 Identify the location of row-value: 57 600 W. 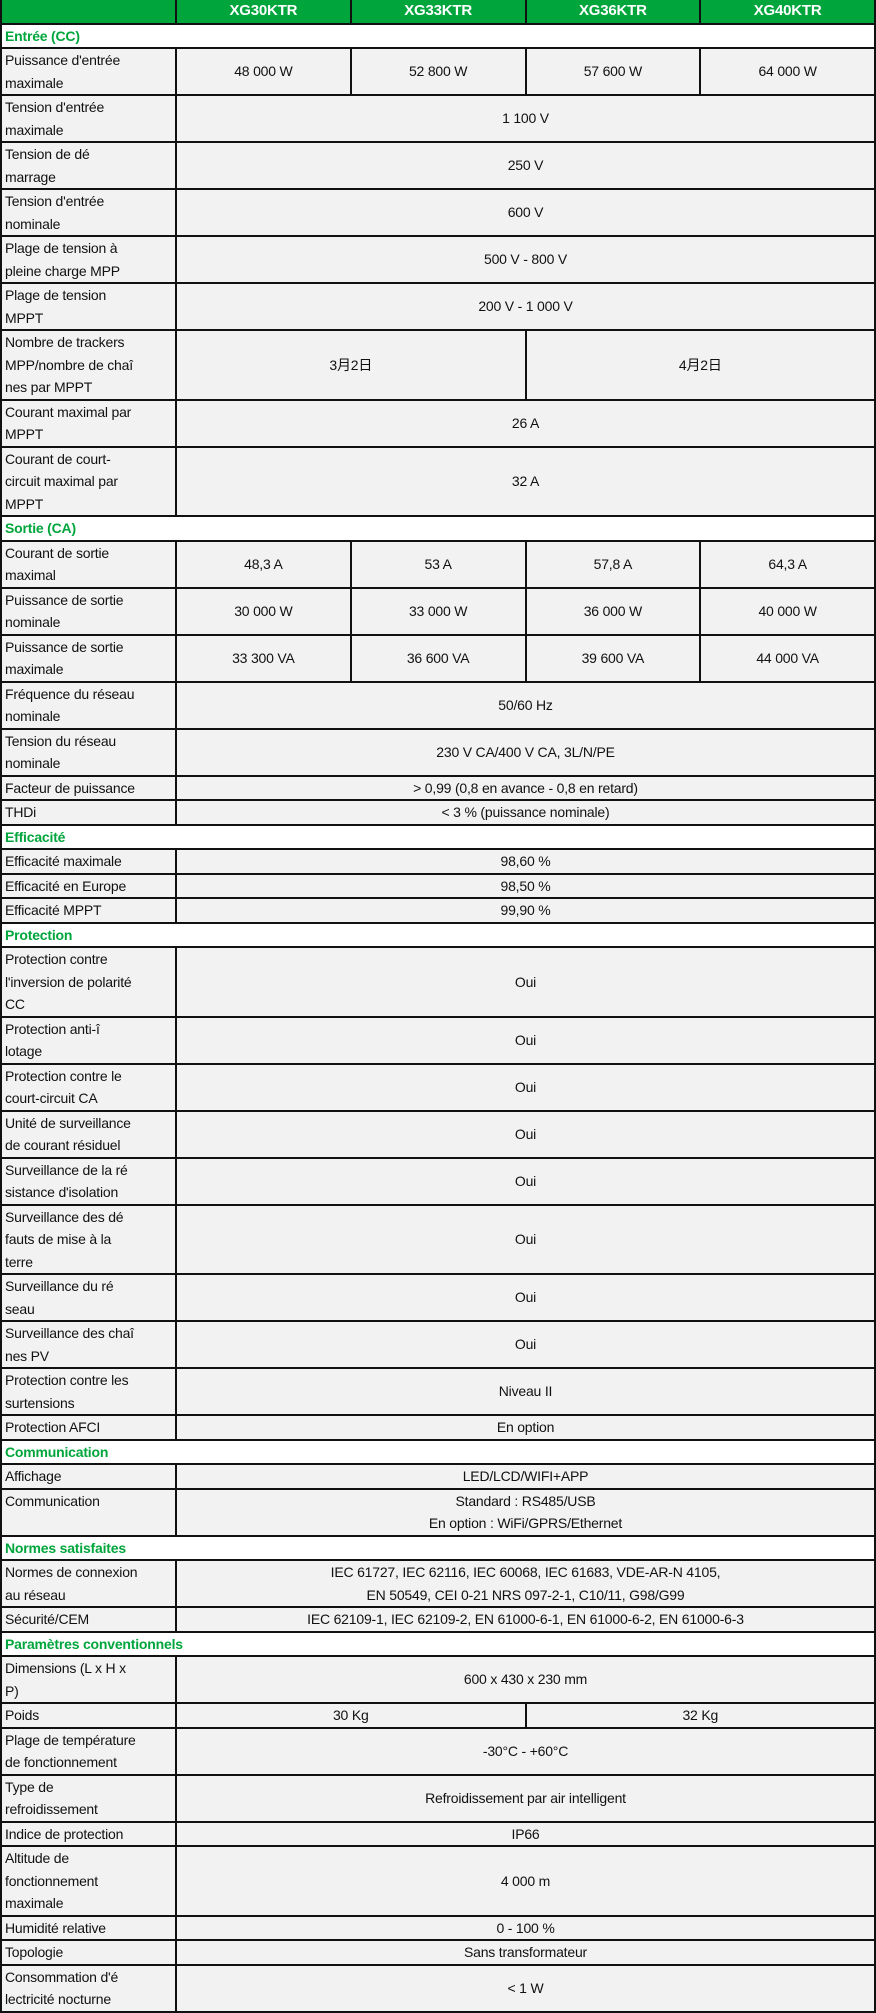
(613, 71).